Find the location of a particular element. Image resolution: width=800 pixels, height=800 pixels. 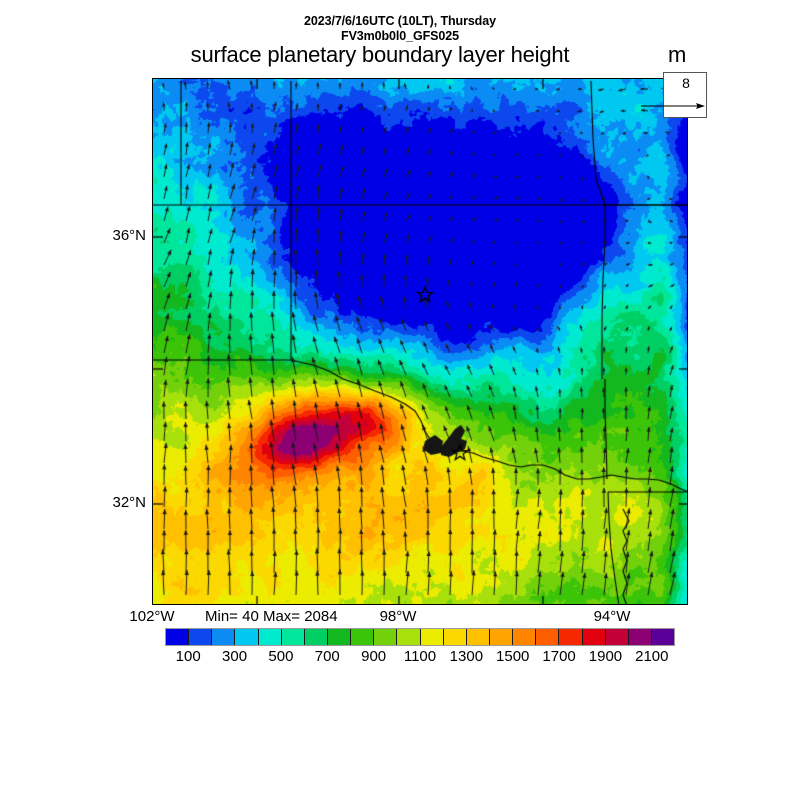

wind-vector-legend: 8 is located at coordinates (674, 95).